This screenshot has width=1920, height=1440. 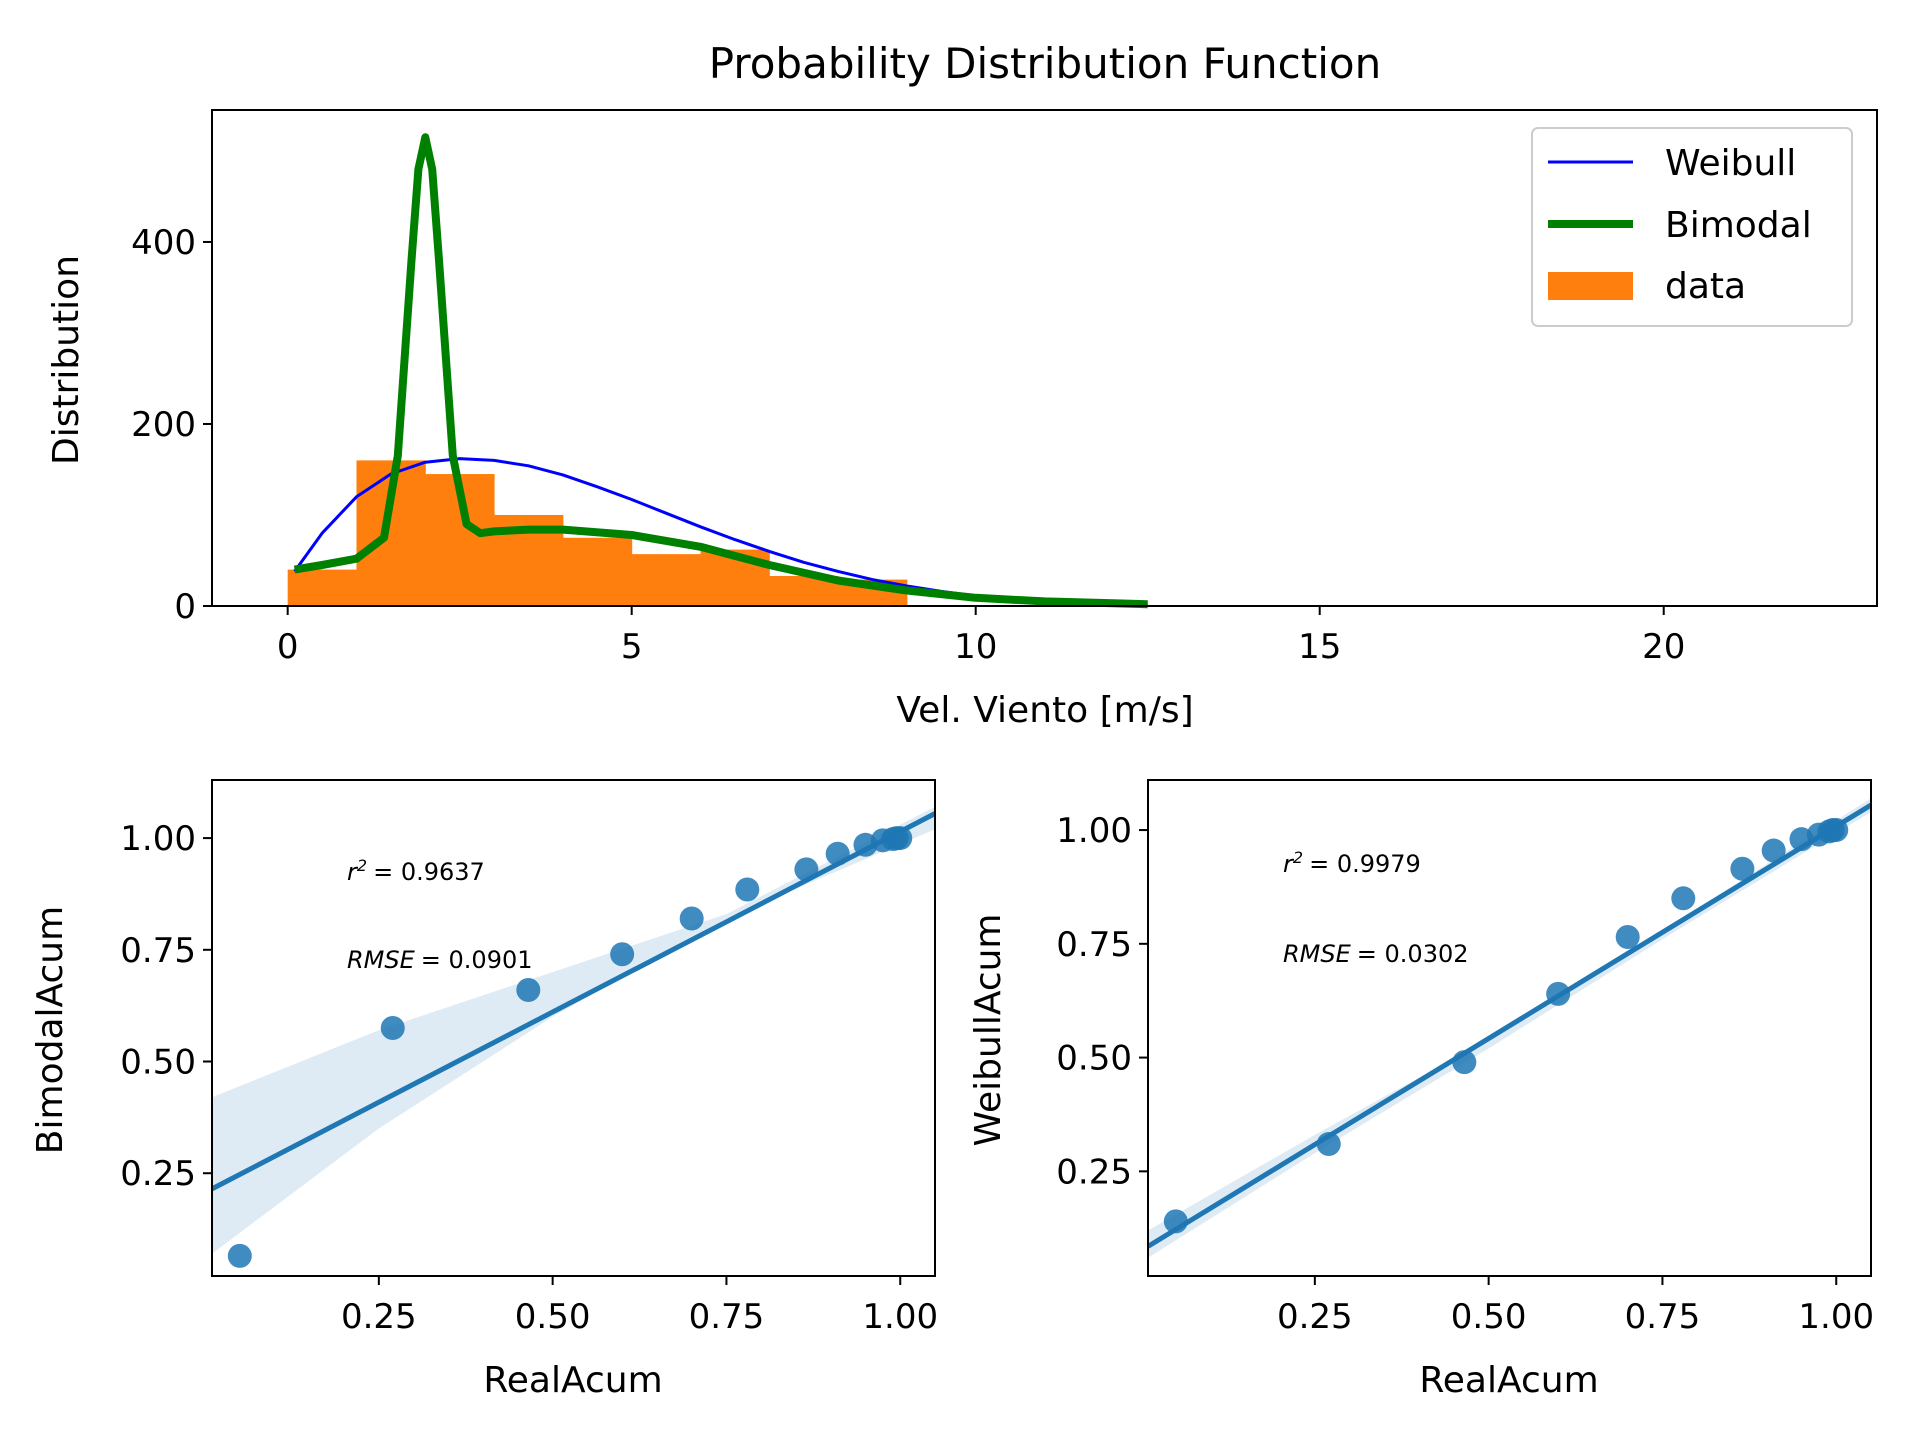 I want to click on legend-data-label: data, so click(x=1705, y=286).